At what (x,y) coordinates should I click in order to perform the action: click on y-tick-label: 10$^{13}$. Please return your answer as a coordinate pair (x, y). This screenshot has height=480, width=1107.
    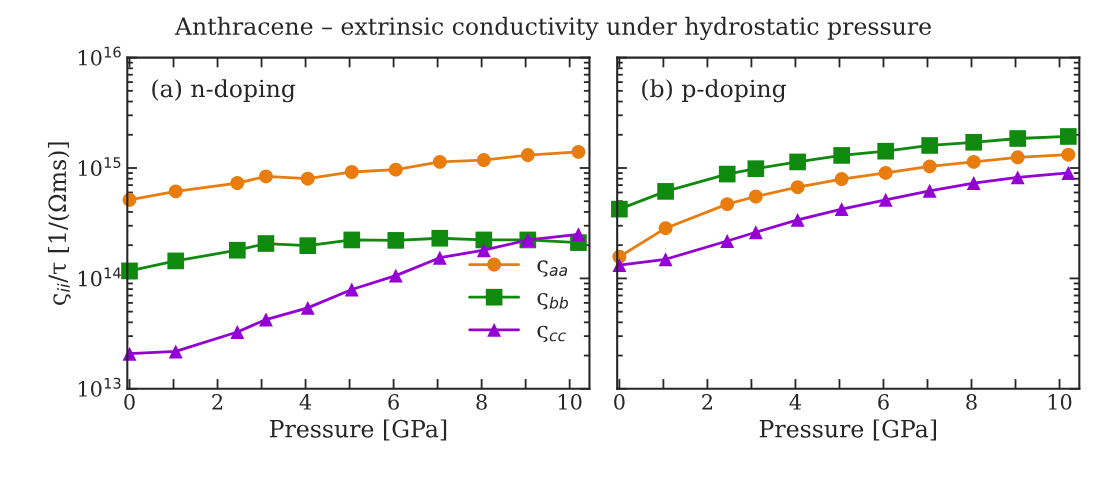
    Looking at the image, I should click on (99, 387).